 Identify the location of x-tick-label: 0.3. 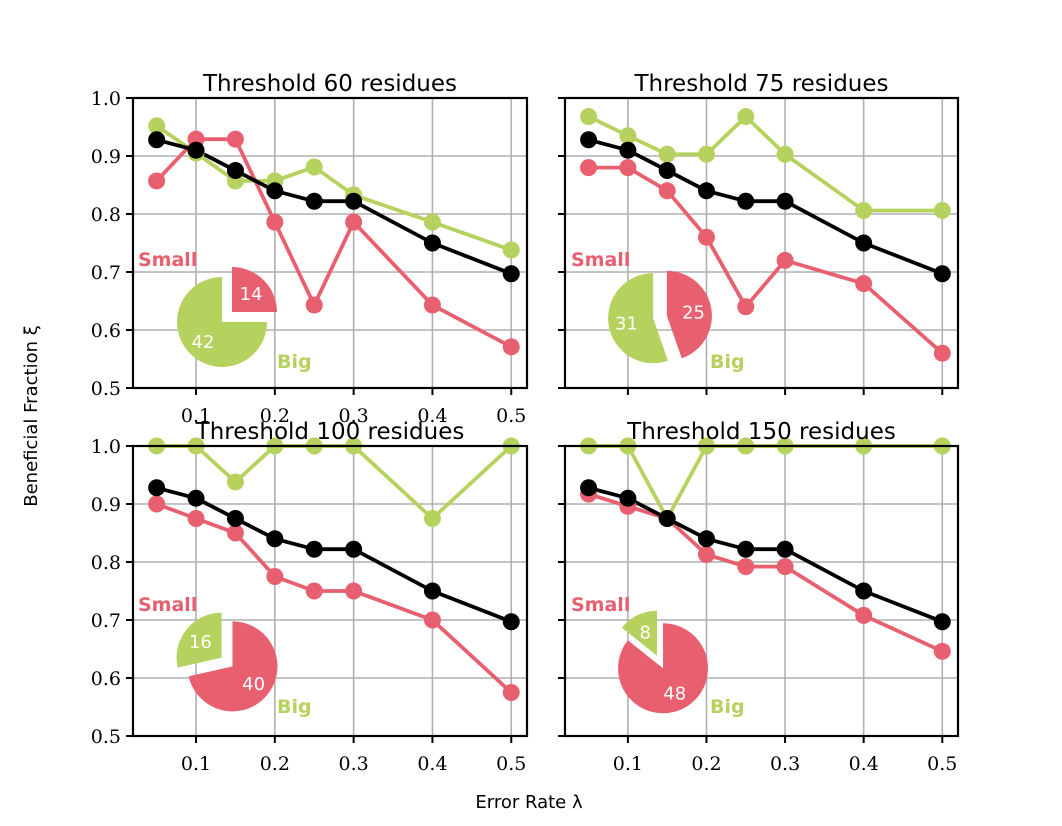
(354, 416).